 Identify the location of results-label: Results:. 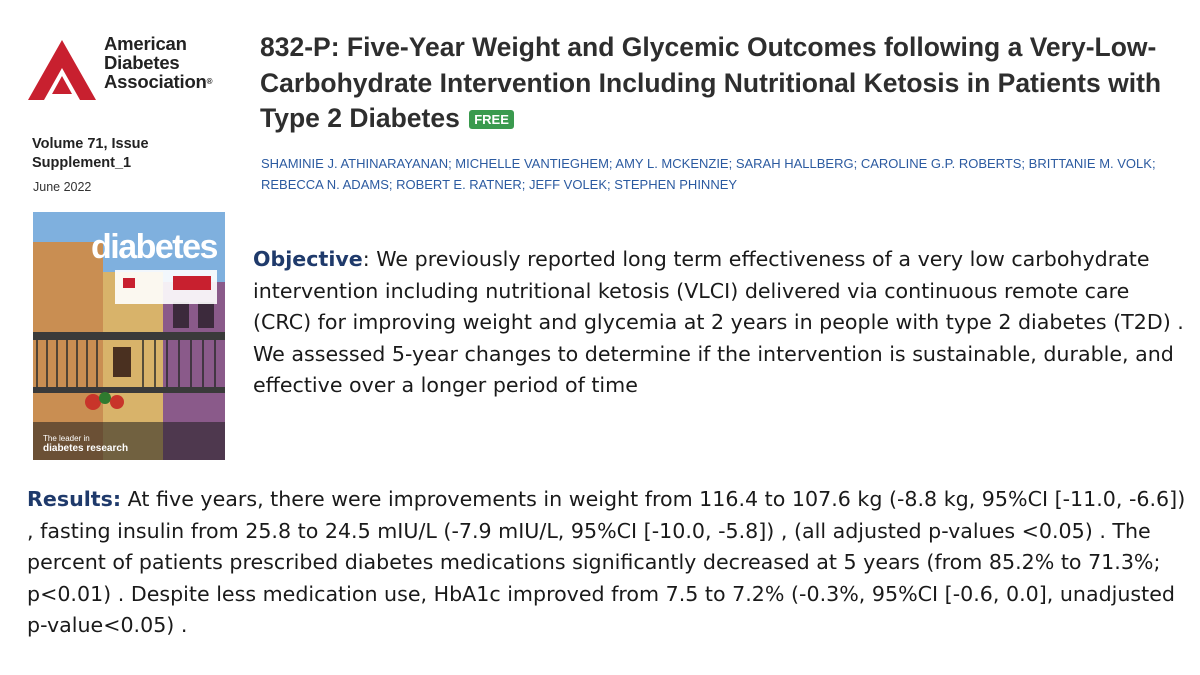
(74, 499).